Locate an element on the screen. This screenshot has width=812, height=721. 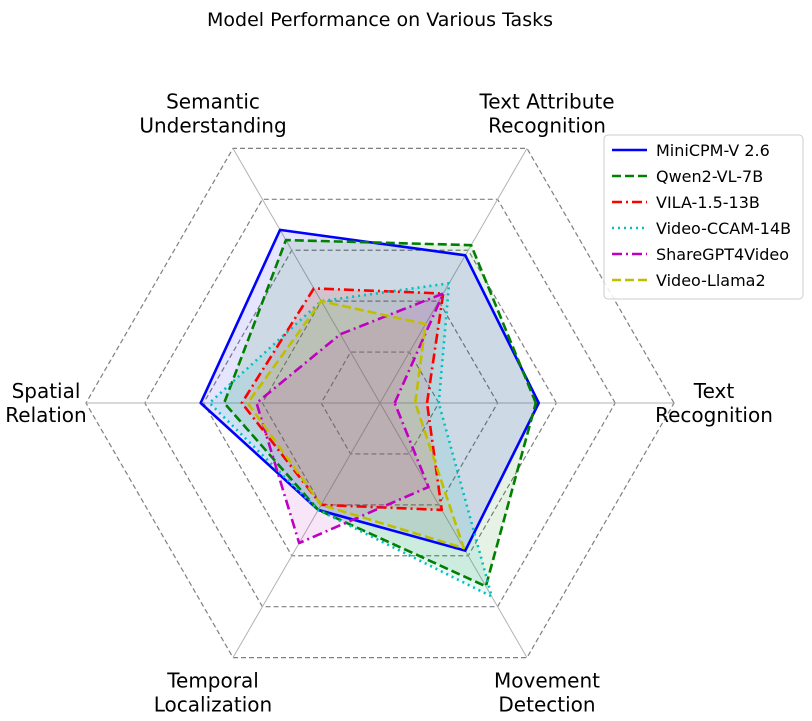
axis-label-line: Text Attribute is located at coordinates (546, 102).